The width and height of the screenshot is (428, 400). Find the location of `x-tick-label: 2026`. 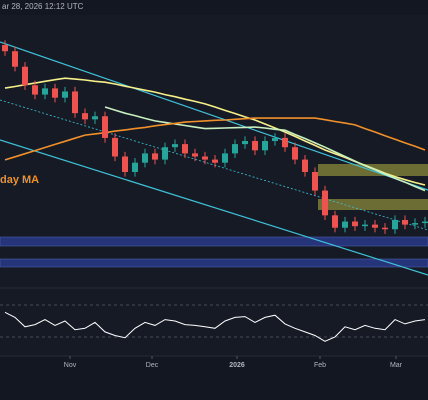

x-tick-label: 2026 is located at coordinates (237, 365).